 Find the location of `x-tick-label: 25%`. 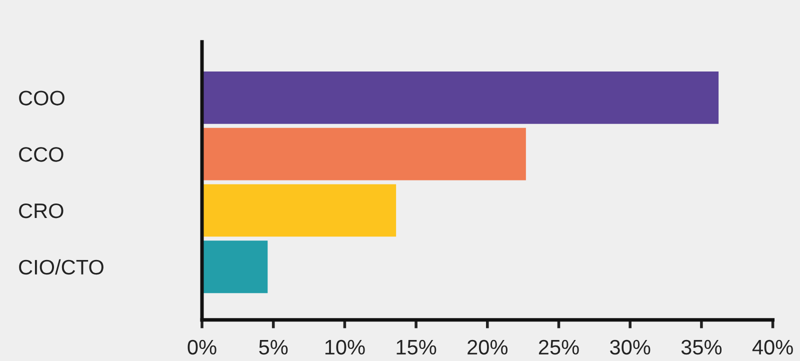

x-tick-label: 25% is located at coordinates (558, 347).